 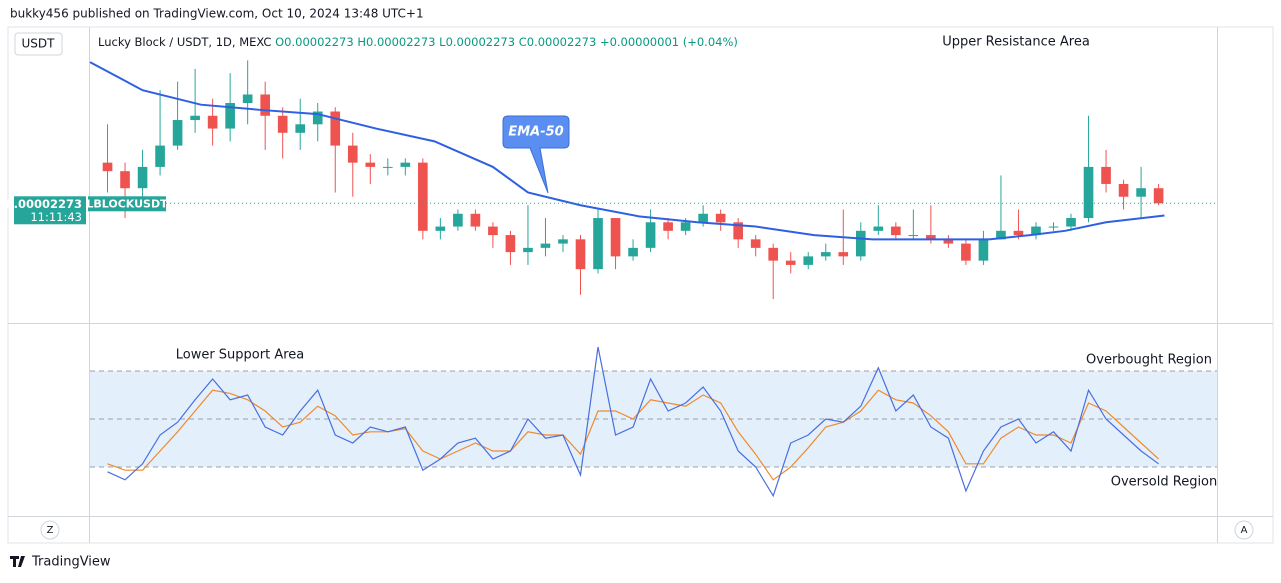 I want to click on countdown: 11:11:43, so click(x=56, y=217).